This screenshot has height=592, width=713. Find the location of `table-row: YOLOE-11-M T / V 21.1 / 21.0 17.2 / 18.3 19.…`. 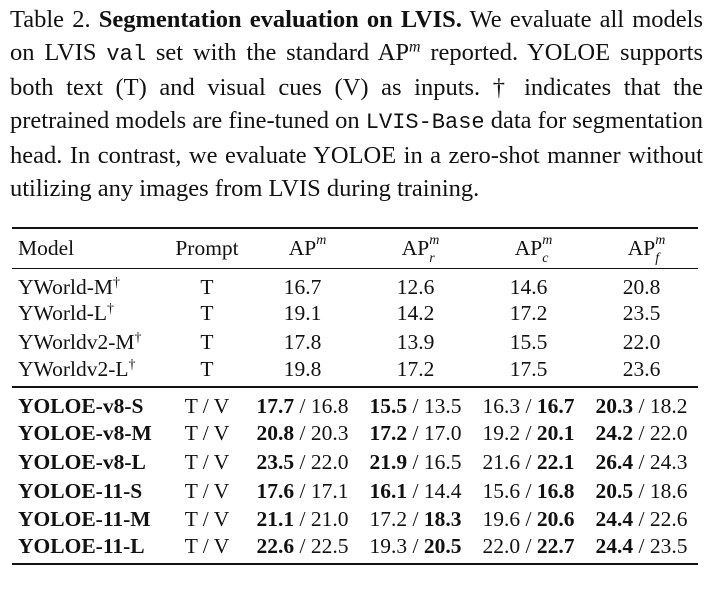

table-row: YOLOE-11-M T / V 21.1 / 21.0 17.2 / 18.3 19.… is located at coordinates (355, 519).